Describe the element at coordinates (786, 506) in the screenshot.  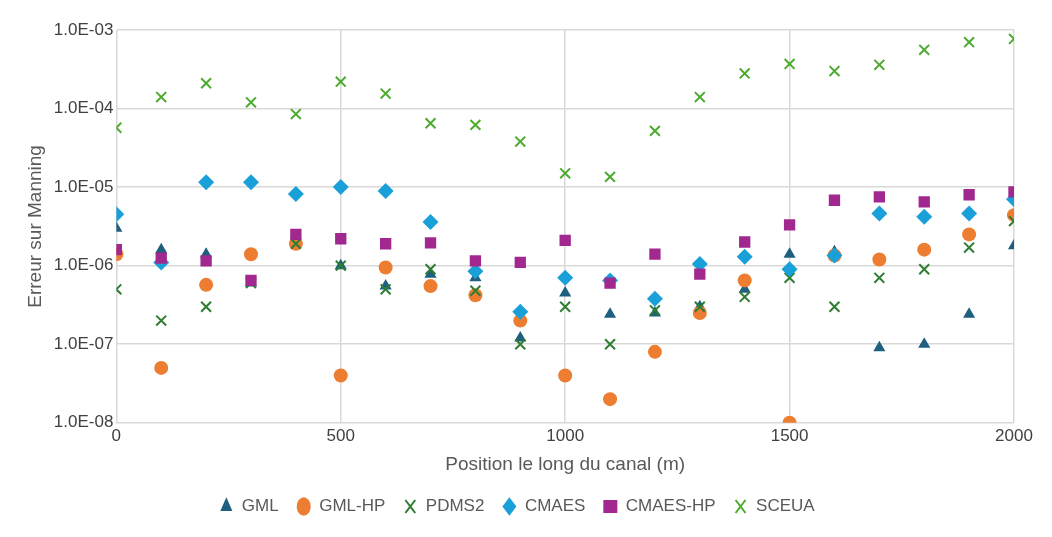
I see `legend-label: SCEUA` at that location.